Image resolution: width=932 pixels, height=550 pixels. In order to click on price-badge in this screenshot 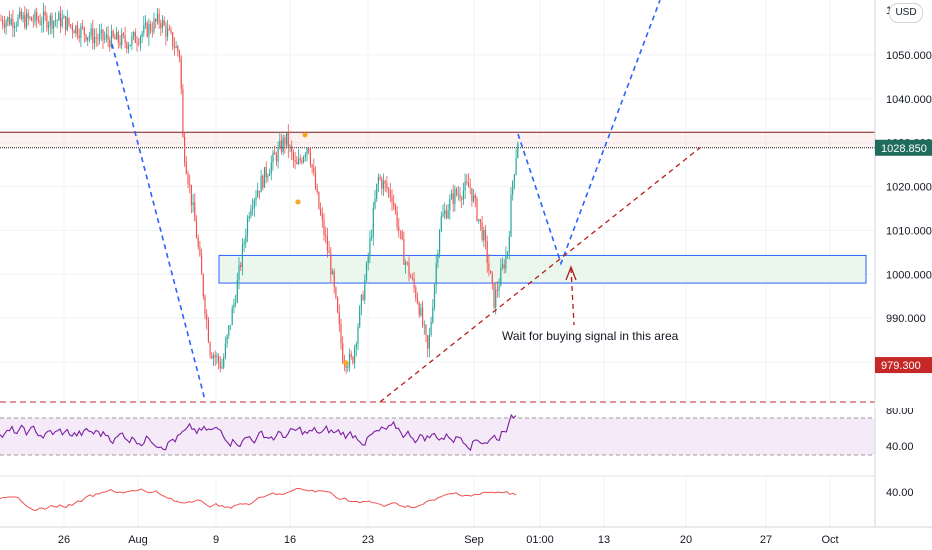, I will do `click(903, 147)`.